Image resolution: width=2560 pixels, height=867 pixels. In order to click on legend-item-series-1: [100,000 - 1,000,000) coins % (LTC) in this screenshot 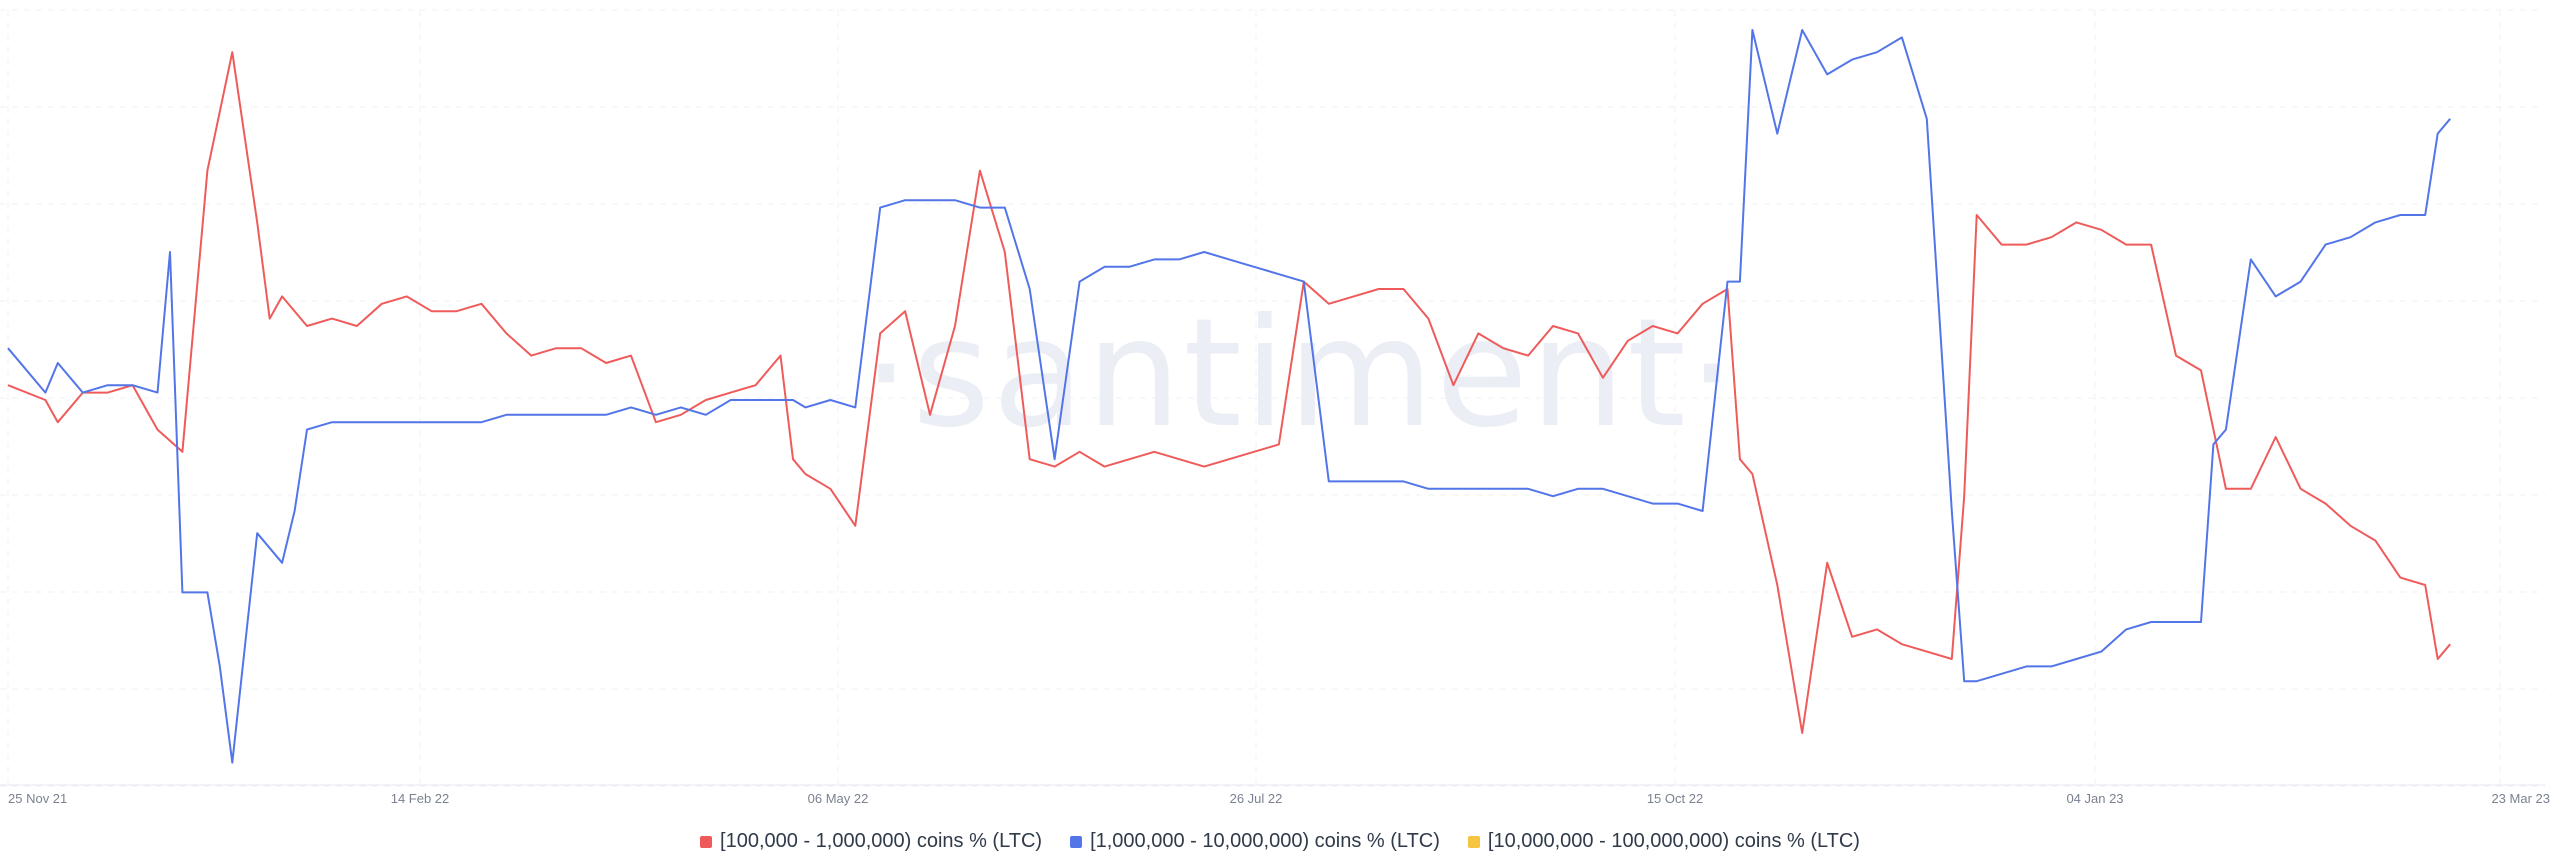, I will do `click(871, 841)`.